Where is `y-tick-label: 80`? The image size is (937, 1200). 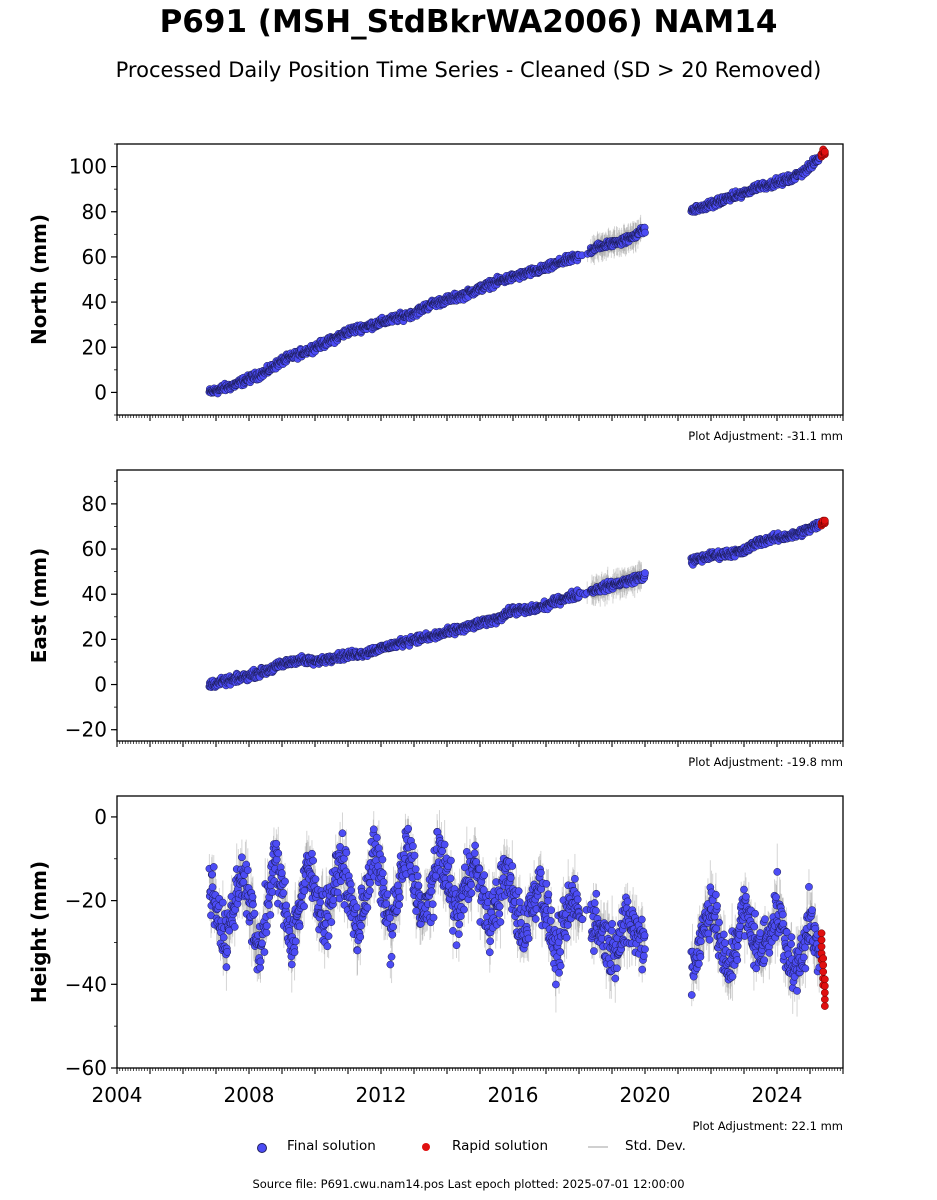 y-tick-label: 80 is located at coordinates (94, 212).